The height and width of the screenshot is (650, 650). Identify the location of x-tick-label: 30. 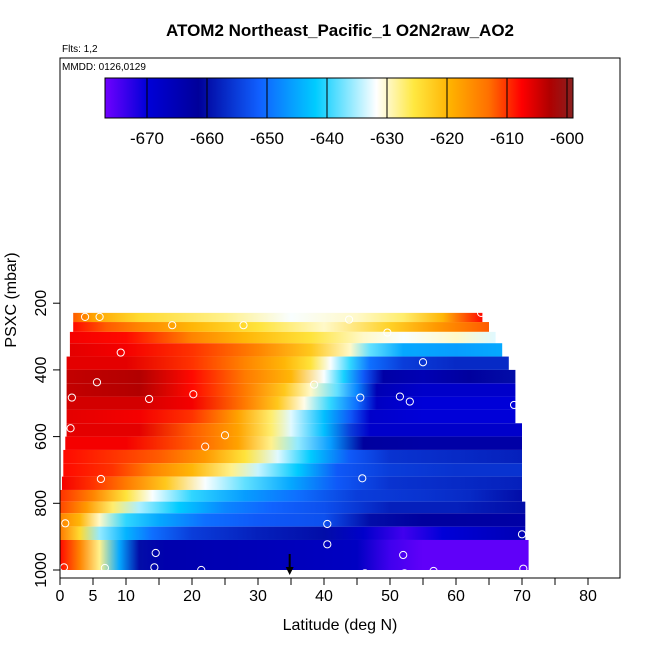
(258, 596).